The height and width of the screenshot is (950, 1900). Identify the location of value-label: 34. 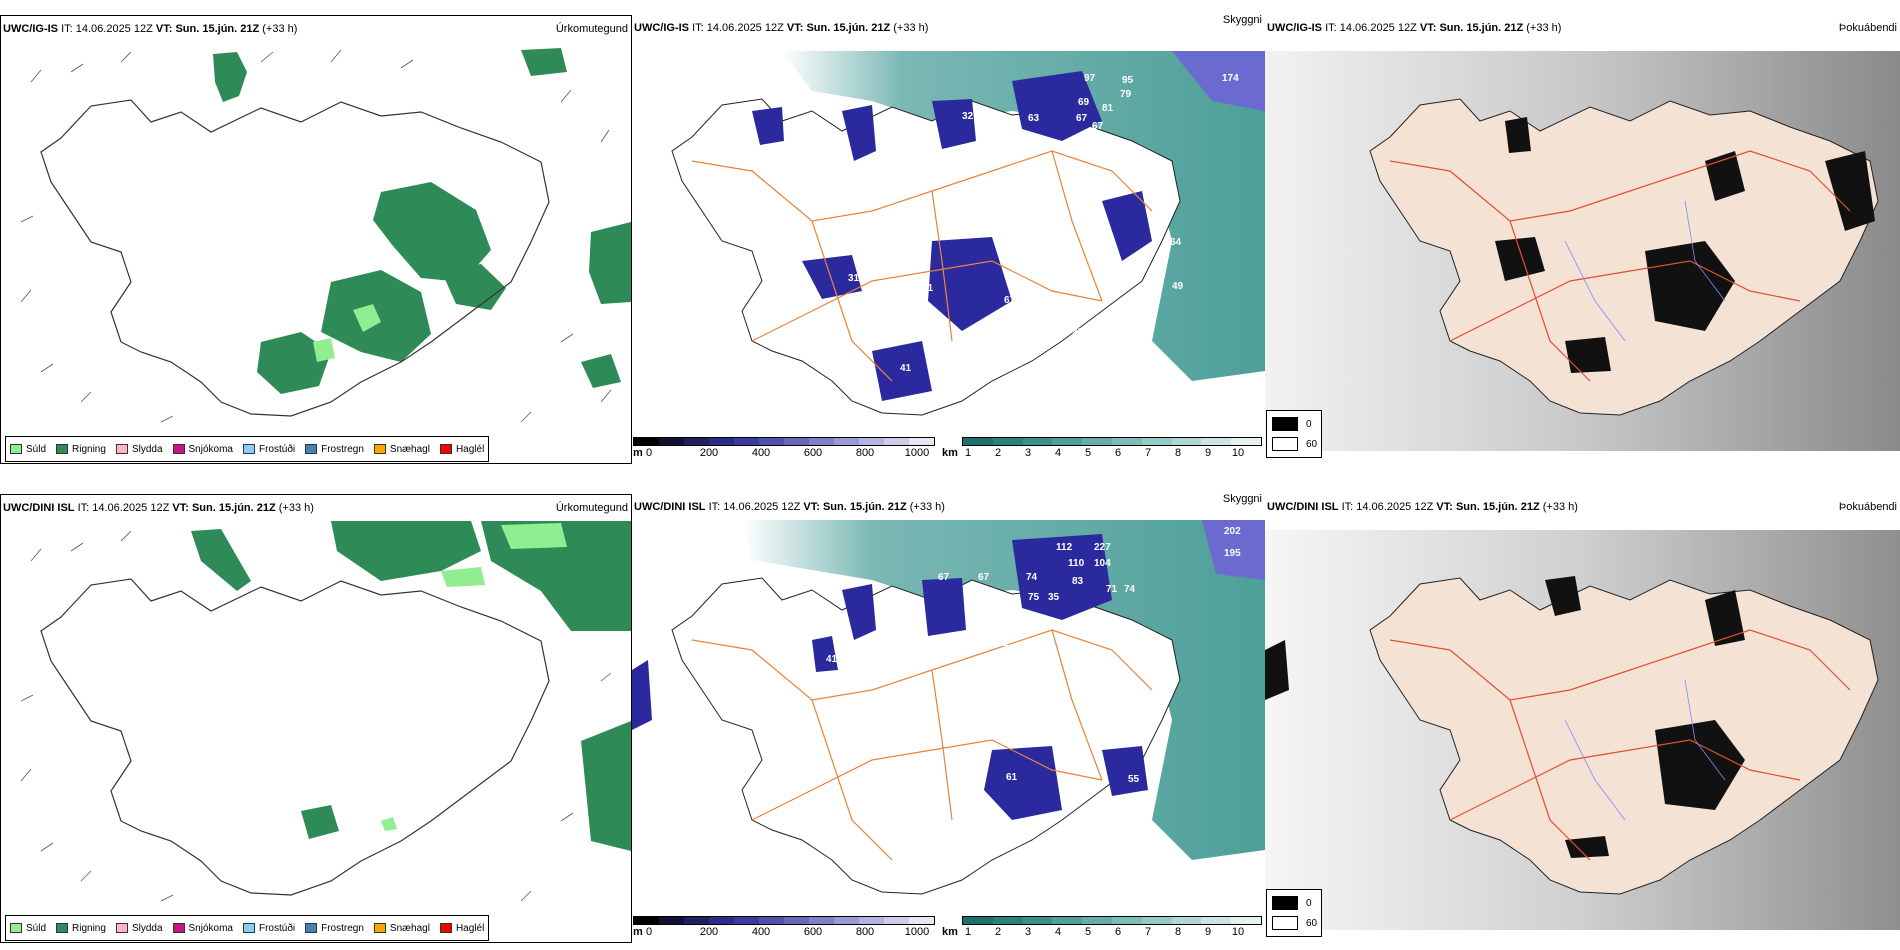
(788, 238).